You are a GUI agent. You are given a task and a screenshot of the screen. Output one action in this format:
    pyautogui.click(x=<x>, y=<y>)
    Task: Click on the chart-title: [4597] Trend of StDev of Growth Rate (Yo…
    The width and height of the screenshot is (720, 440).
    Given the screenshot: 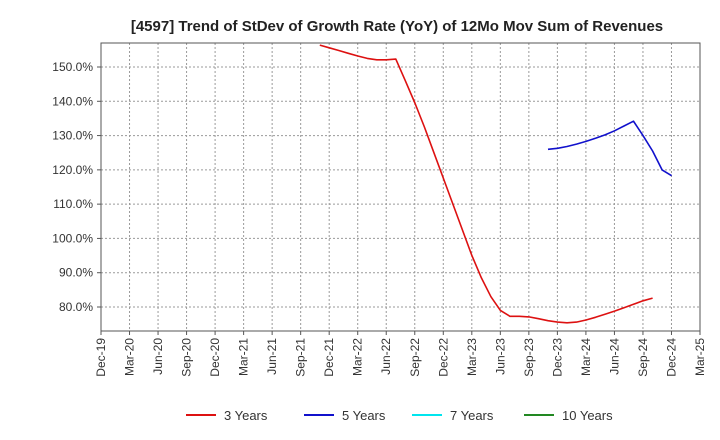 What is the action you would take?
    pyautogui.click(x=397, y=26)
    